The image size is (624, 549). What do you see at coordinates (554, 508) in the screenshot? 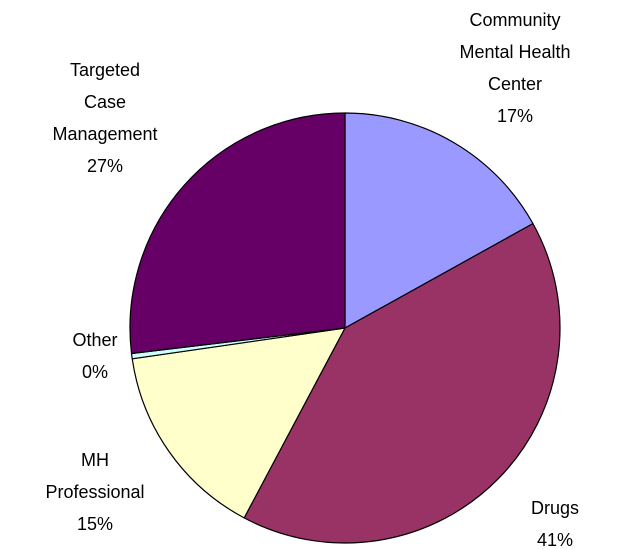
I see `category-name: Drugs` at bounding box center [554, 508].